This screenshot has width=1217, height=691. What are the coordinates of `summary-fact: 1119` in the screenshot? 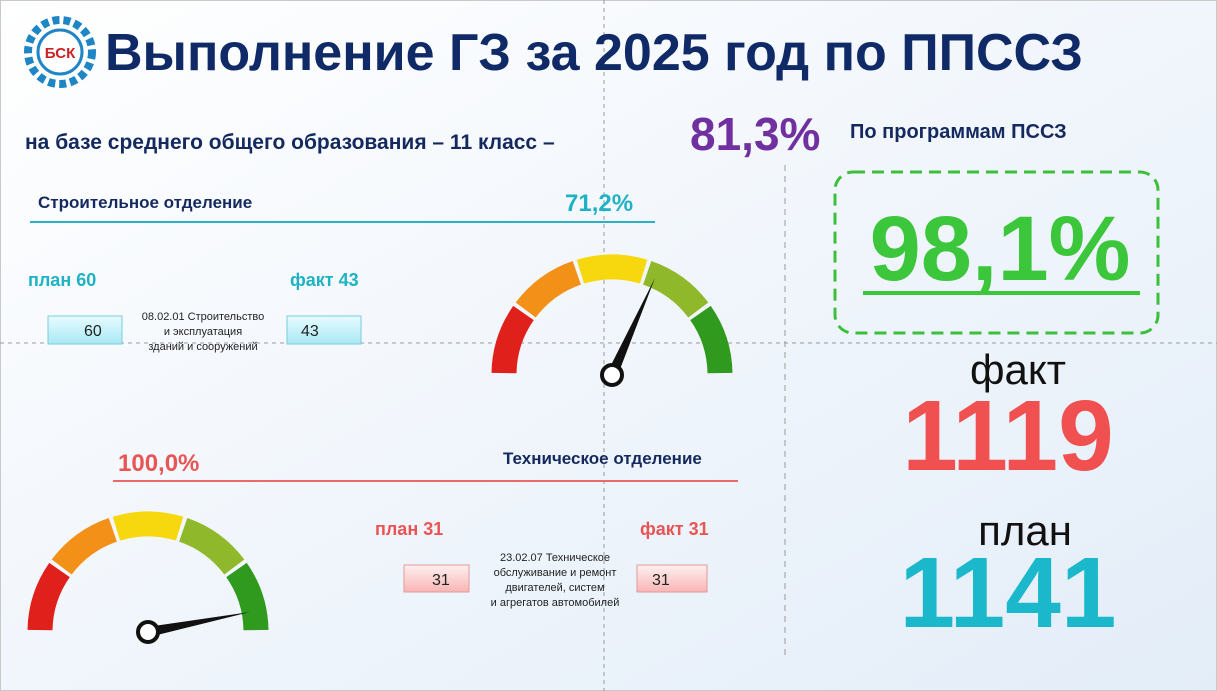 It's located at (1007, 436).